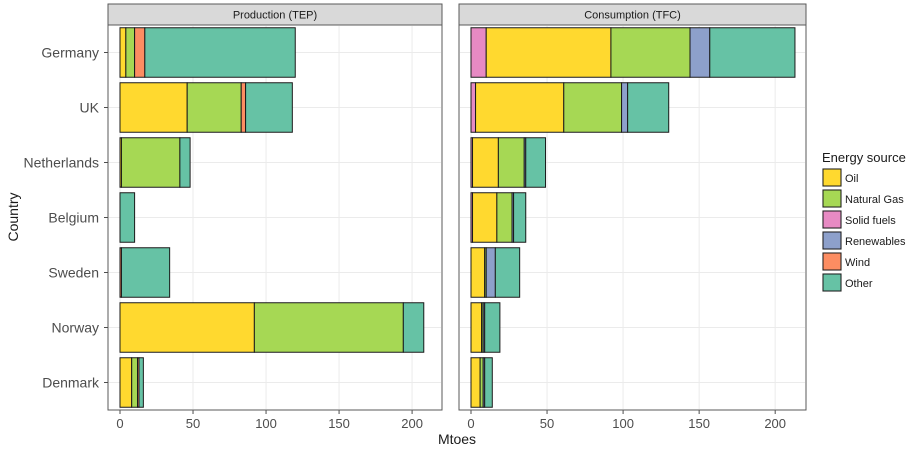 This screenshot has width=920, height=455. Describe the element at coordinates (593, 107) in the screenshot. I see `panel-2-bar-uk-natural-gas` at that location.